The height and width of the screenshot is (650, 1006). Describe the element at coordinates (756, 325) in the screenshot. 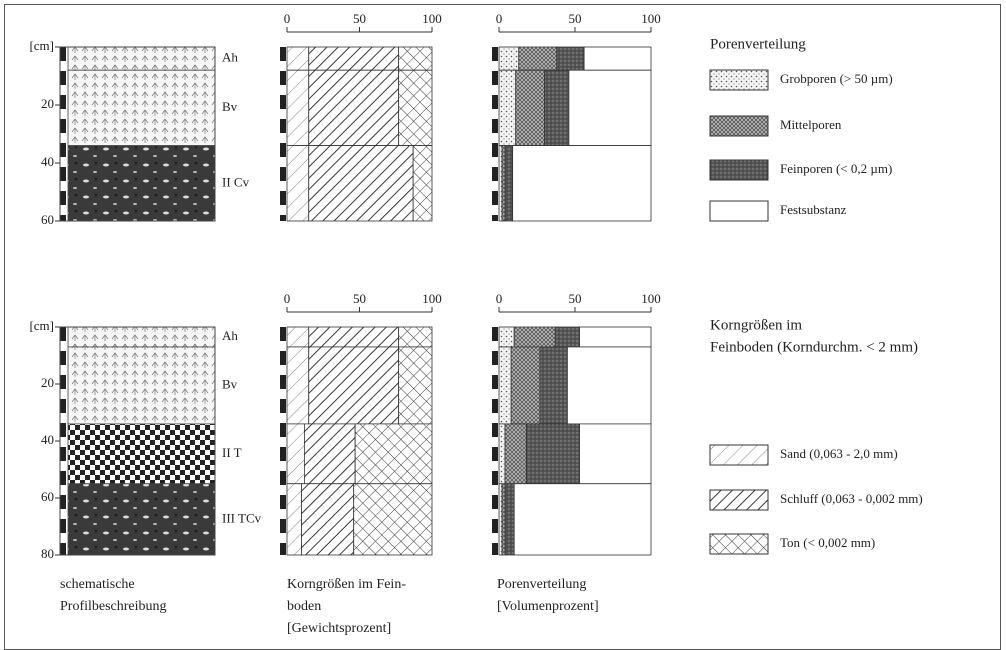

I see `legend-title: Korngrößen im` at that location.